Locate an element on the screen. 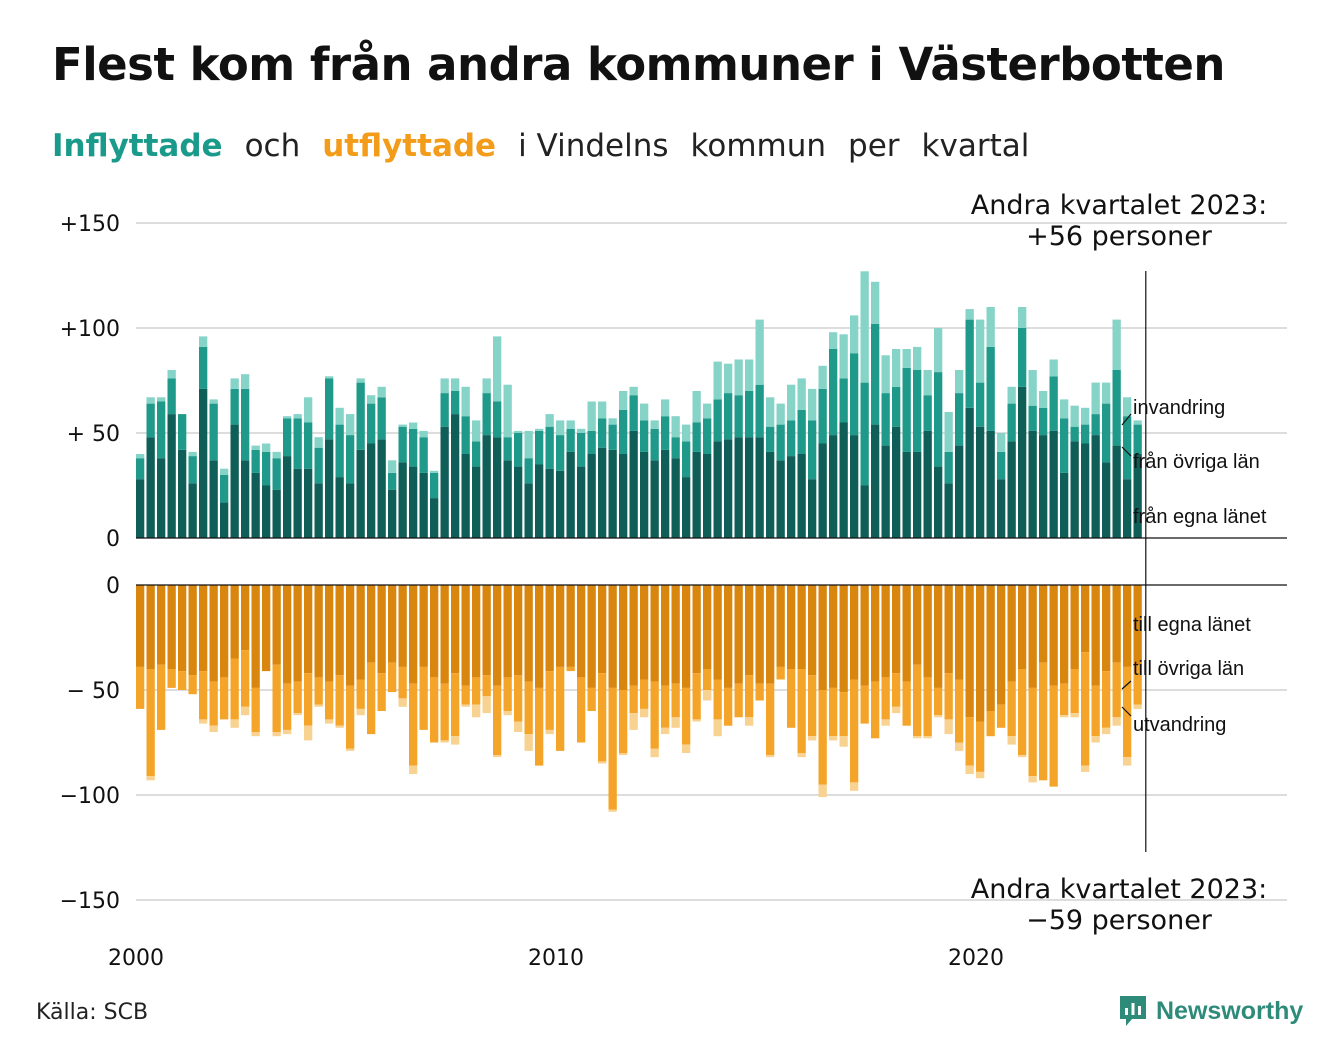 The width and height of the screenshot is (1340, 1060). bottom-annotation-line2: −59 personer is located at coordinates (1119, 920).